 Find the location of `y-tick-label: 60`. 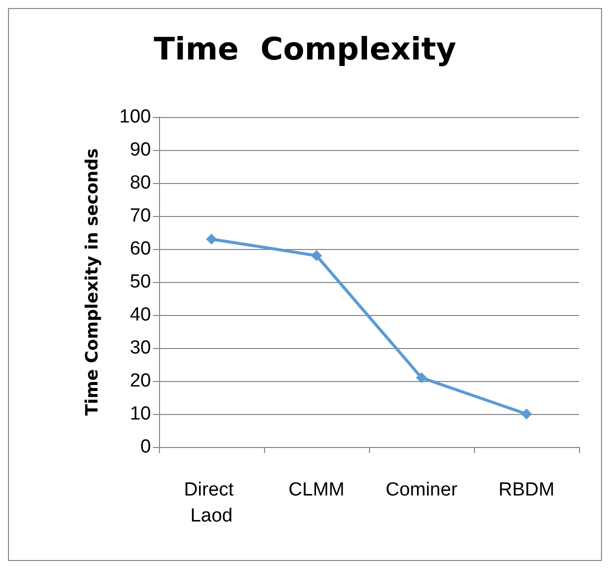

y-tick-label: 60 is located at coordinates (140, 249).